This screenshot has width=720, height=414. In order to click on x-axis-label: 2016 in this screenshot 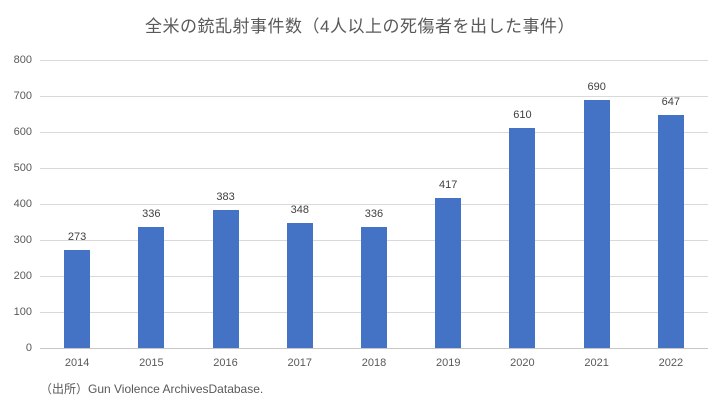, I will do `click(225, 363)`.